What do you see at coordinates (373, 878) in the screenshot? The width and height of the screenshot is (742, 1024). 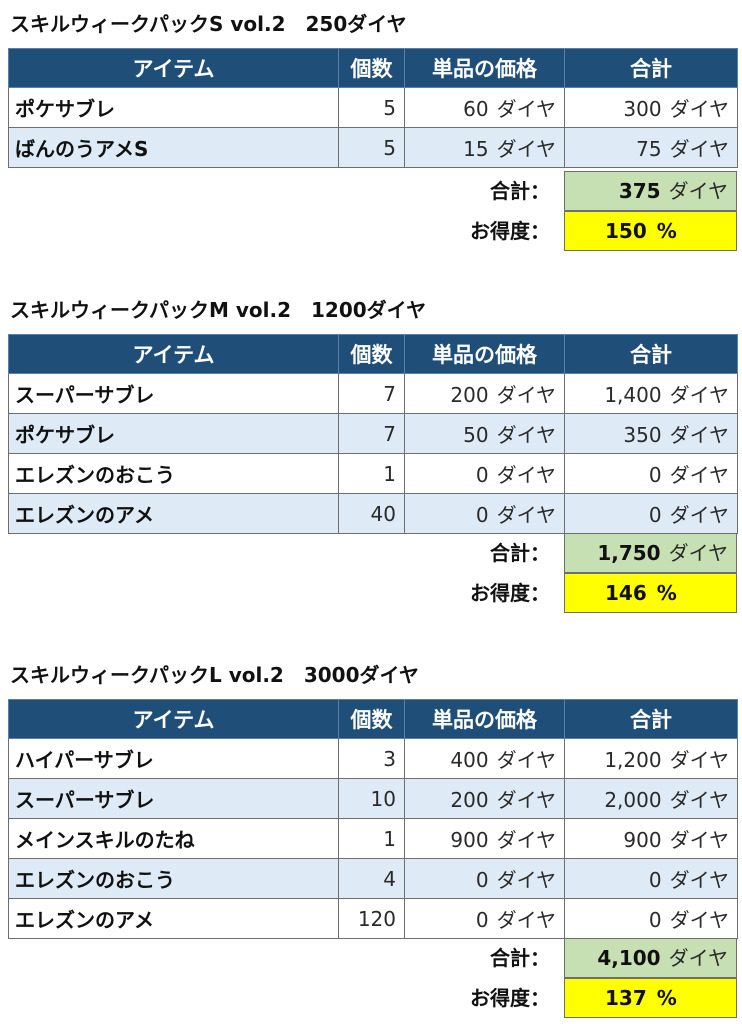 I see `table-row: エレズンのおこう 4 0 ダイヤ 0 ダイヤ` at bounding box center [373, 878].